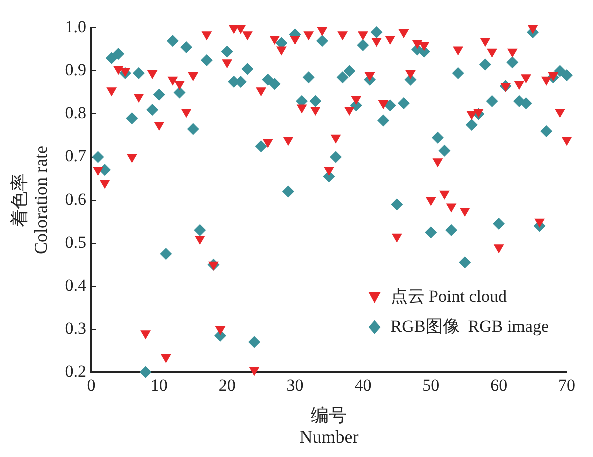 The image size is (593, 457). I want to click on x-tick-label: 50, so click(431, 386).